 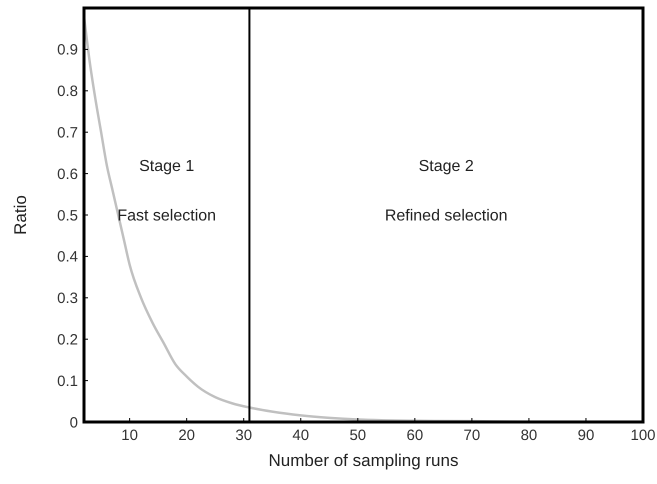 I want to click on y-tick-label: 0.1, so click(x=67, y=381).